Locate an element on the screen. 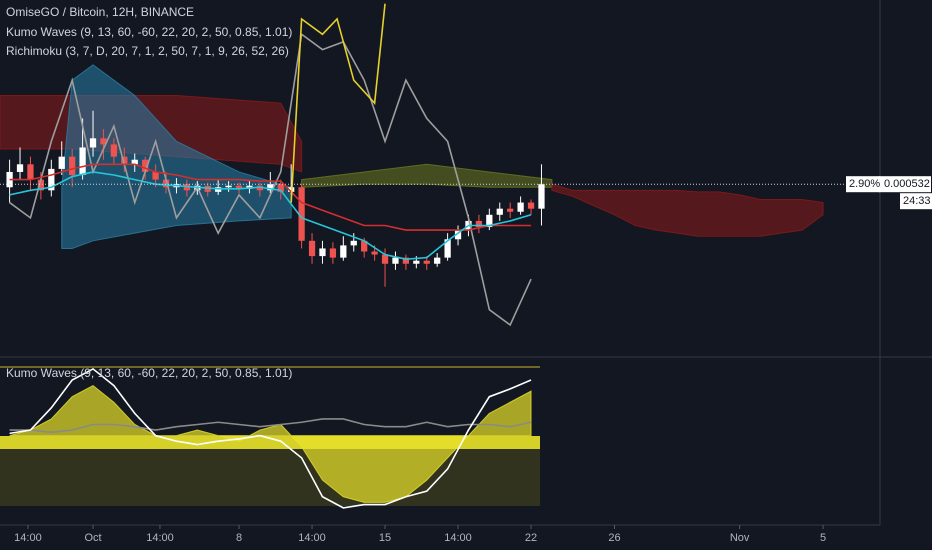 The image size is (932, 550). price-tag-label: 0.000532 is located at coordinates (907, 184).